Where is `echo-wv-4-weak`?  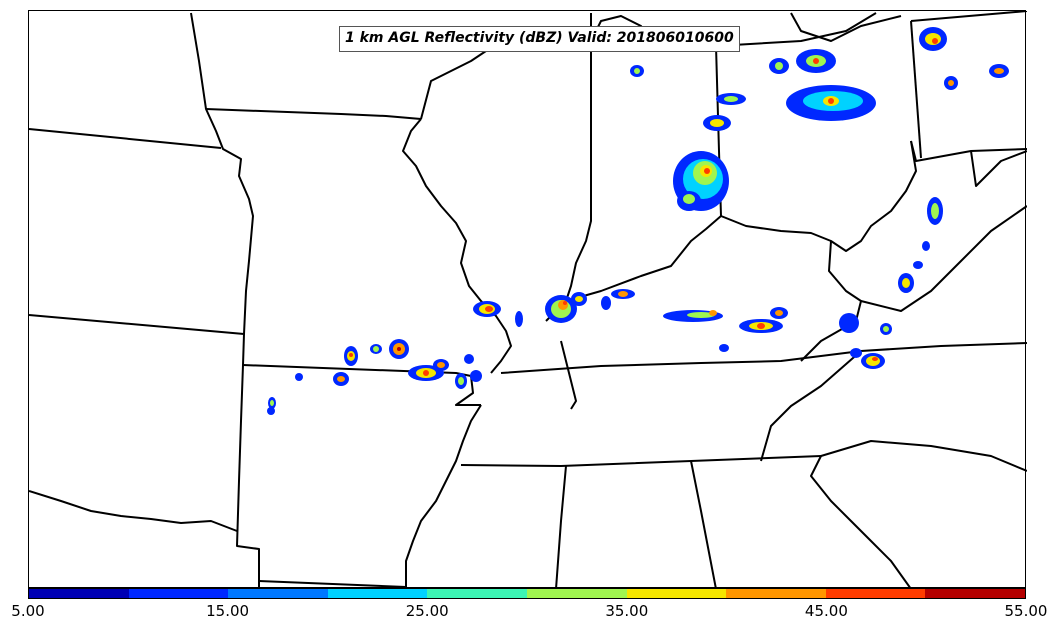
echo-wv-4-weak is located at coordinates (926, 246).